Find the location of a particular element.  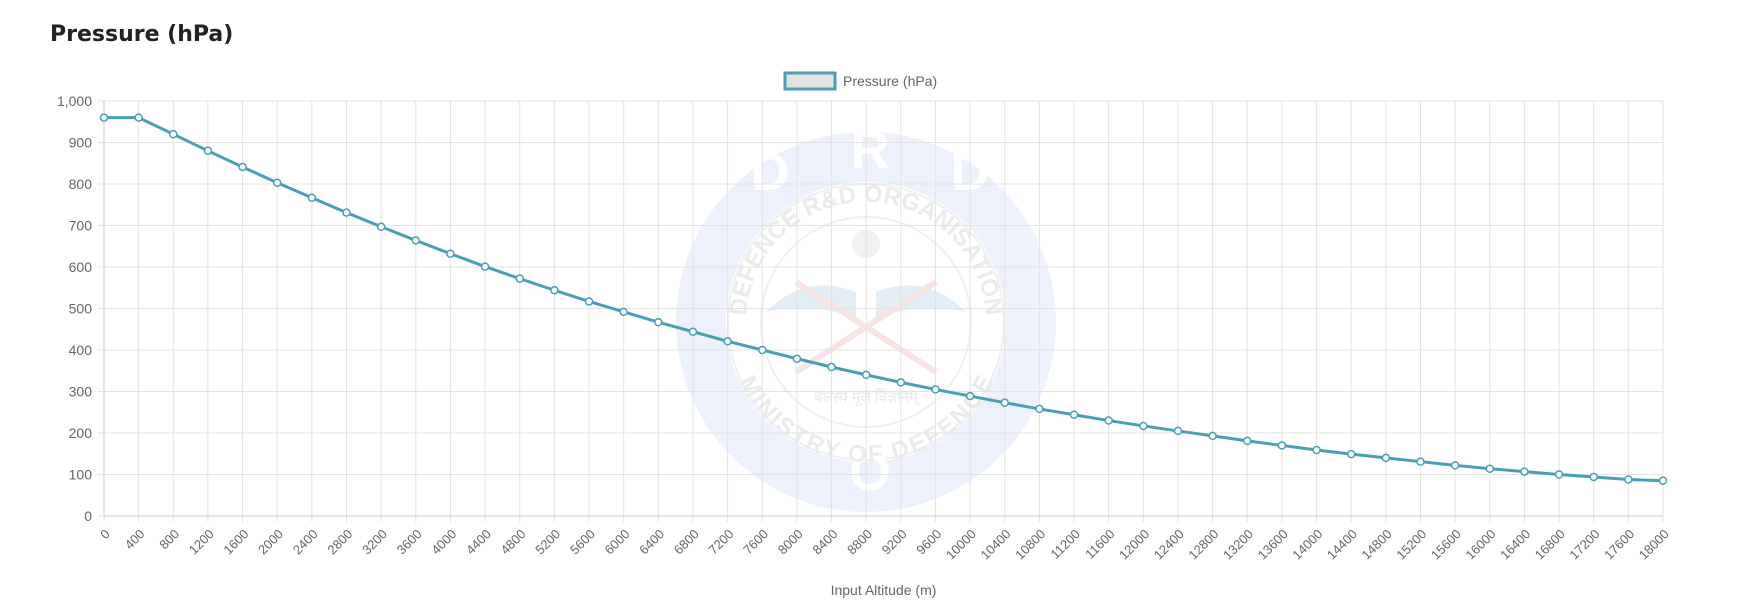

y-tick-label: 600 is located at coordinates (81, 267).